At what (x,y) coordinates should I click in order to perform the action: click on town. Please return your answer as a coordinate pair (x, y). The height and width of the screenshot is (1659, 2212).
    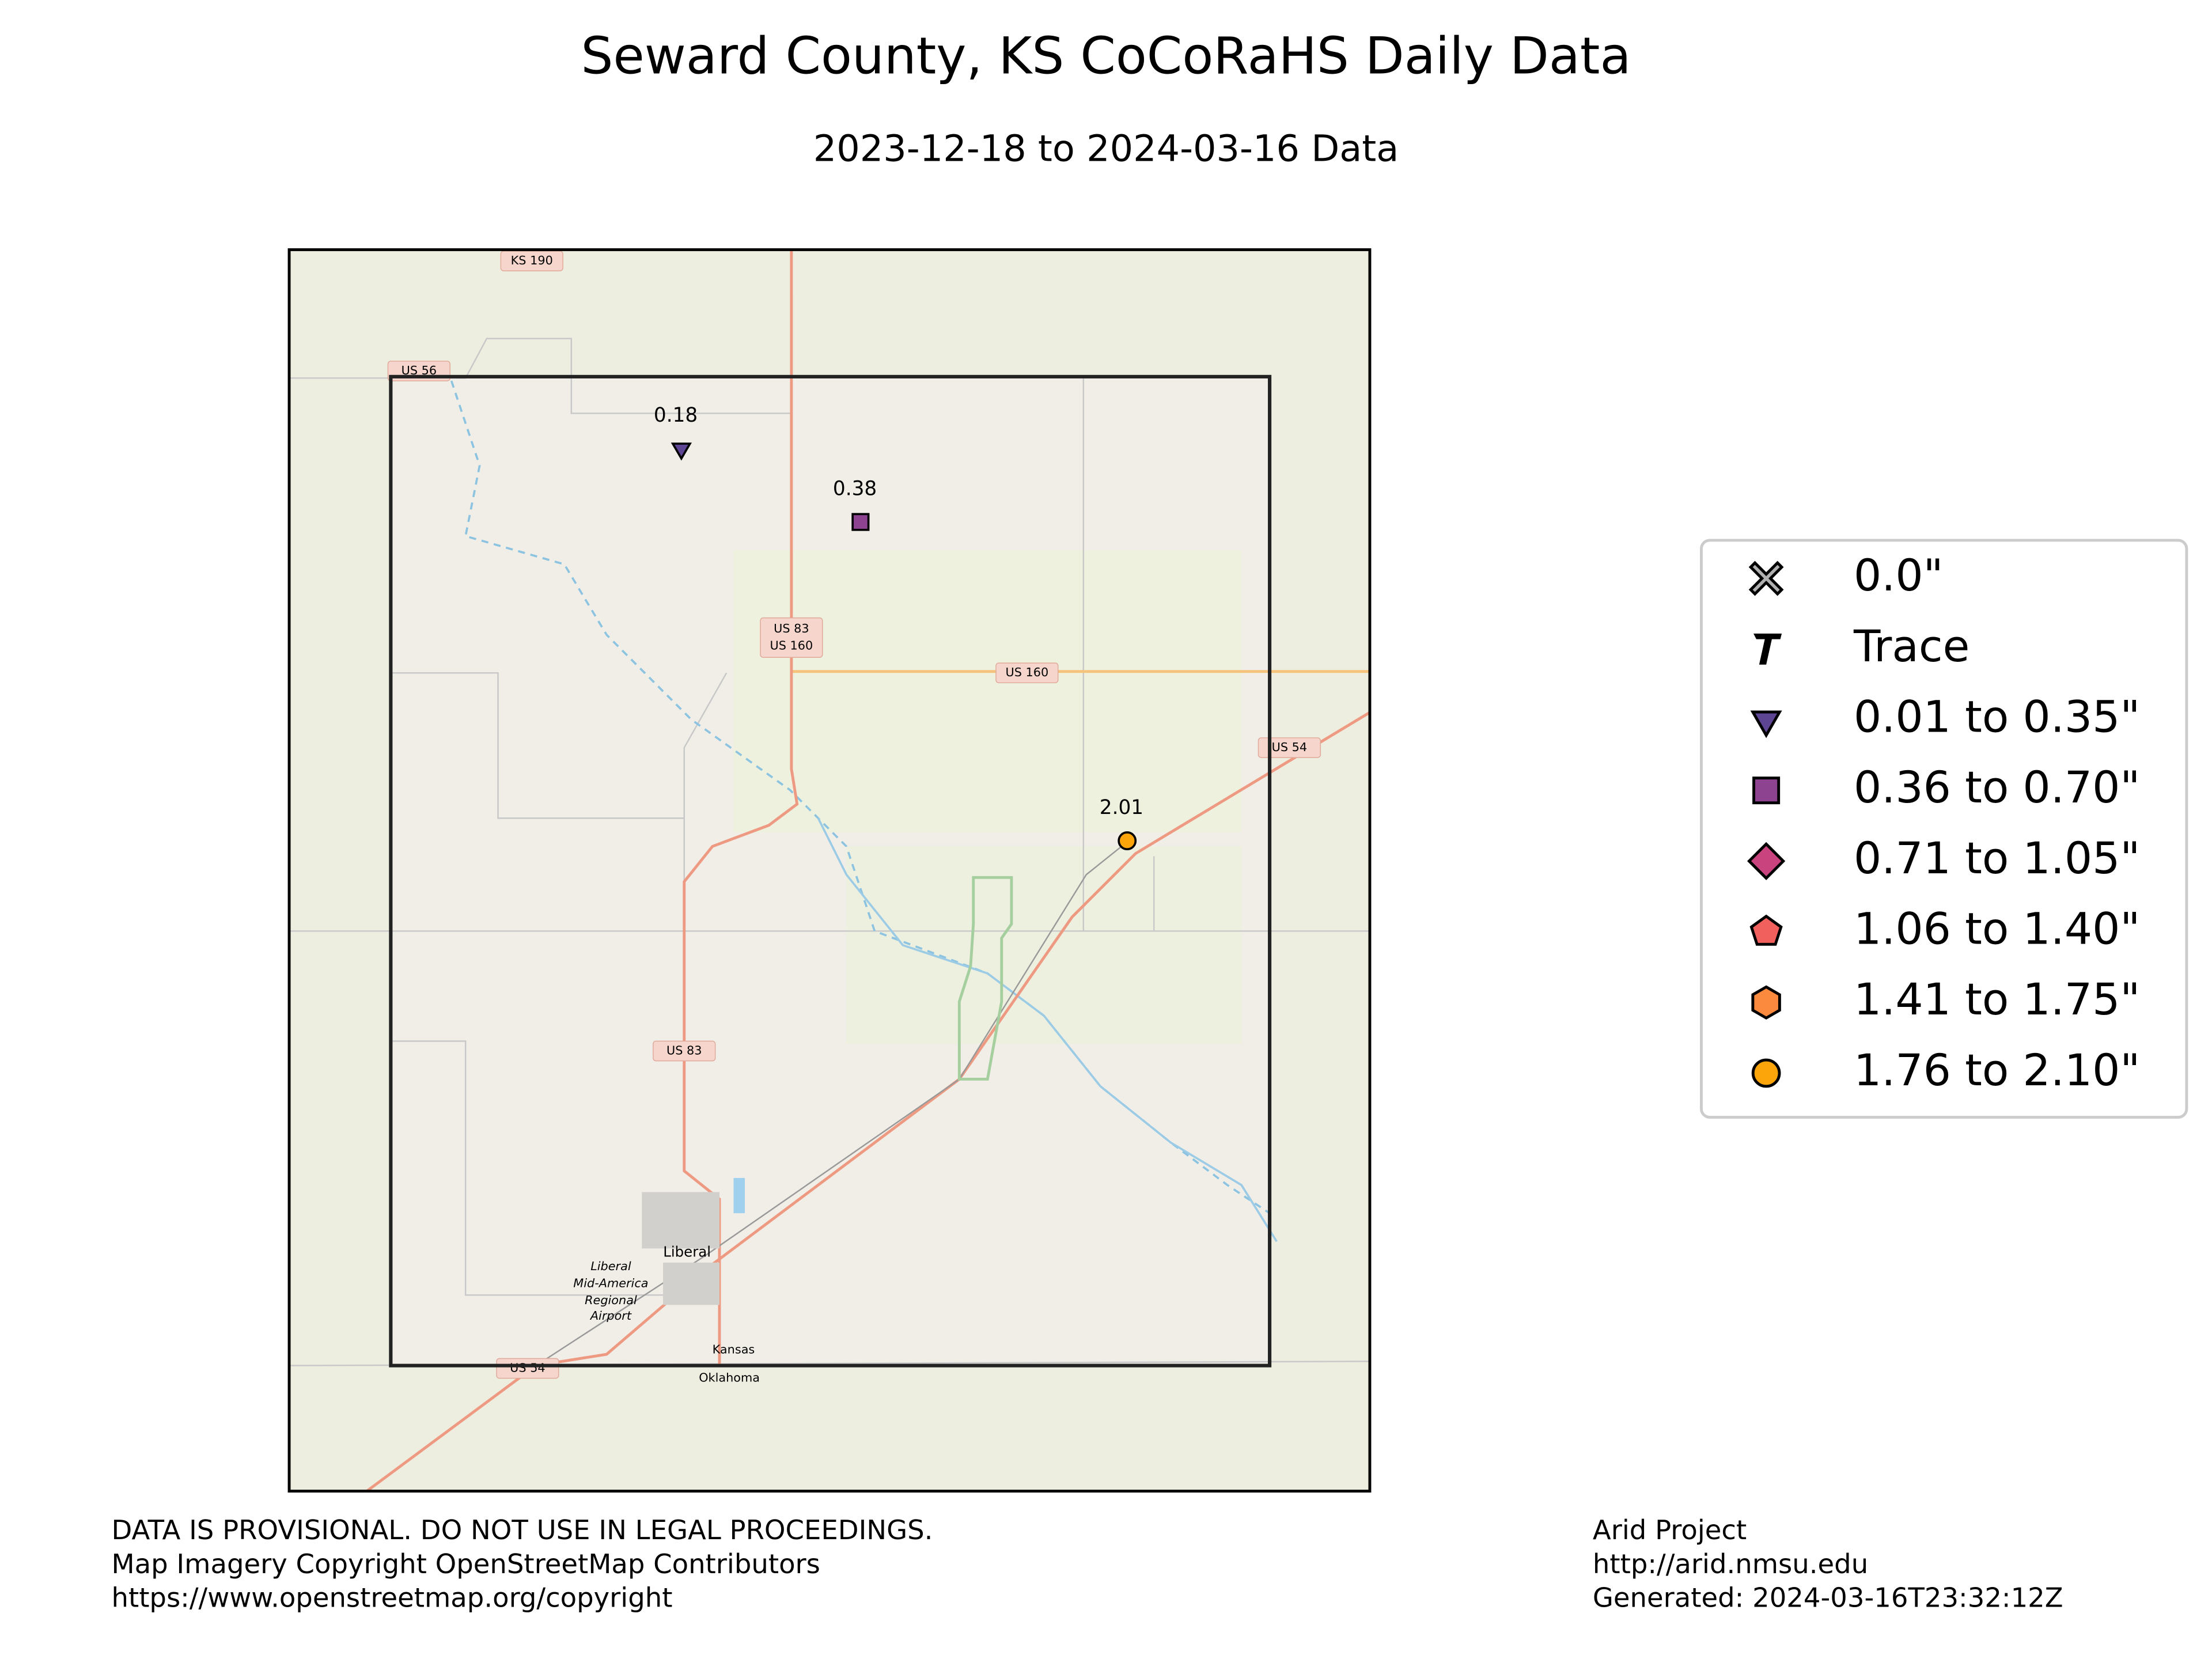
    Looking at the image, I should click on (693, 1241).